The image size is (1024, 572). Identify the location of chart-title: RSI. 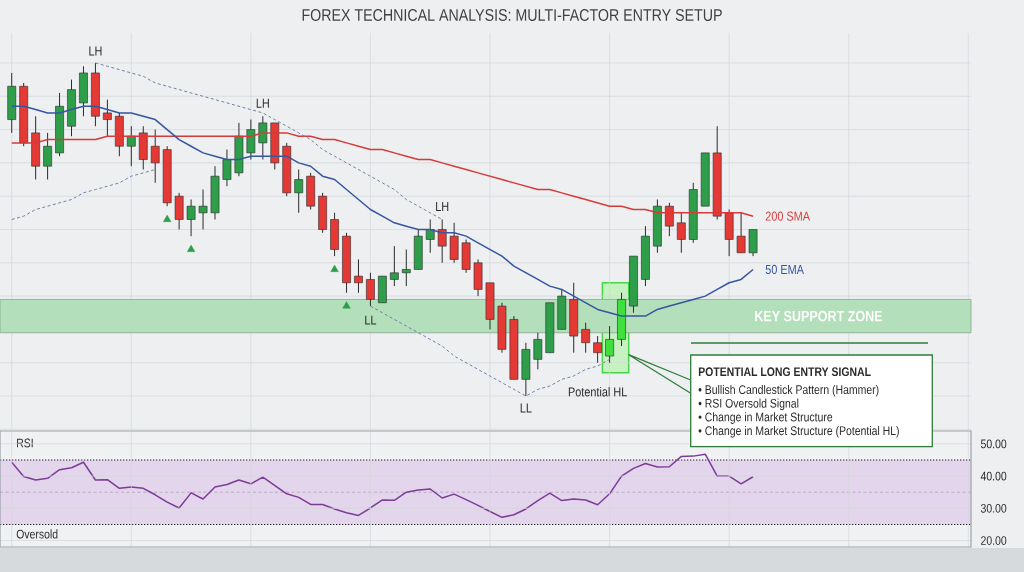
(25, 443).